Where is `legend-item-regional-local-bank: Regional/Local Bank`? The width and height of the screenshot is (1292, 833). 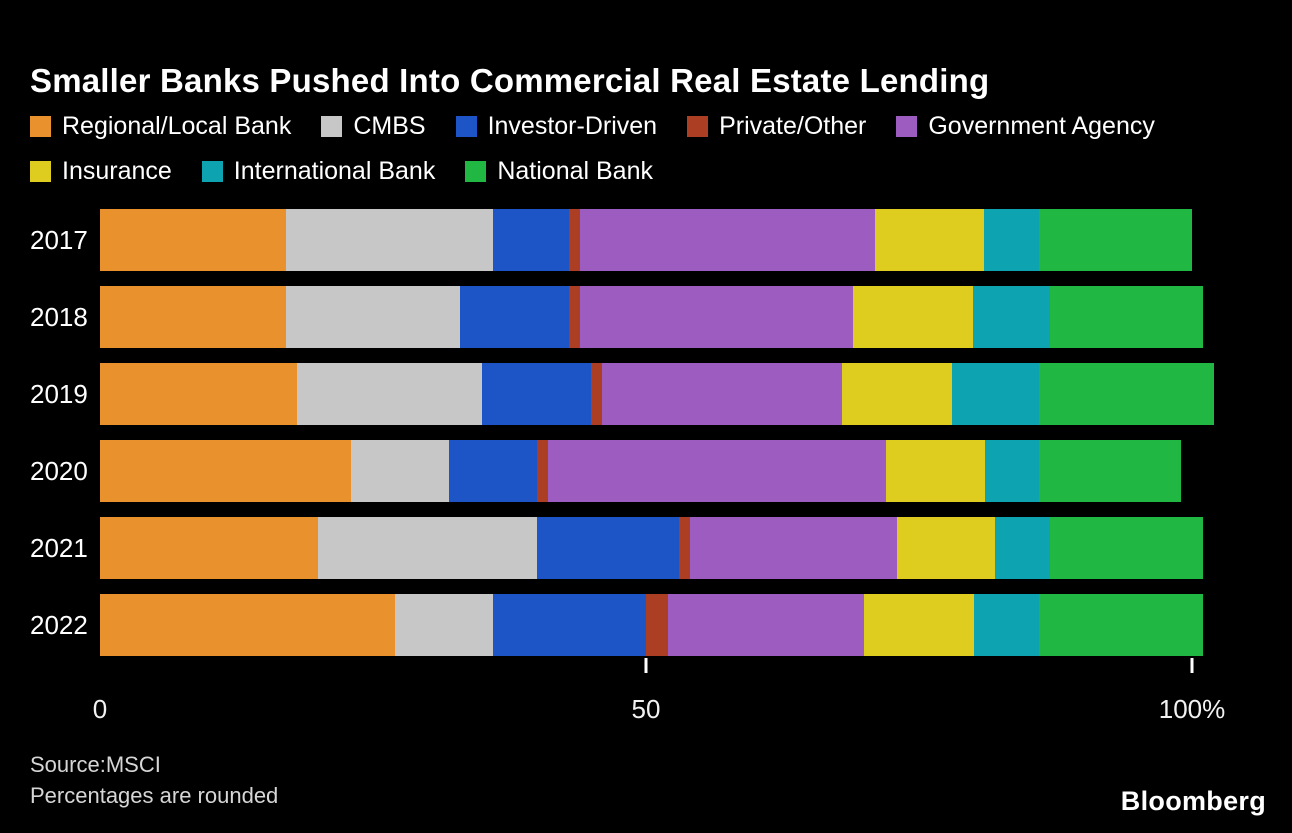
legend-item-regional-local-bank: Regional/Local Bank is located at coordinates (160, 126).